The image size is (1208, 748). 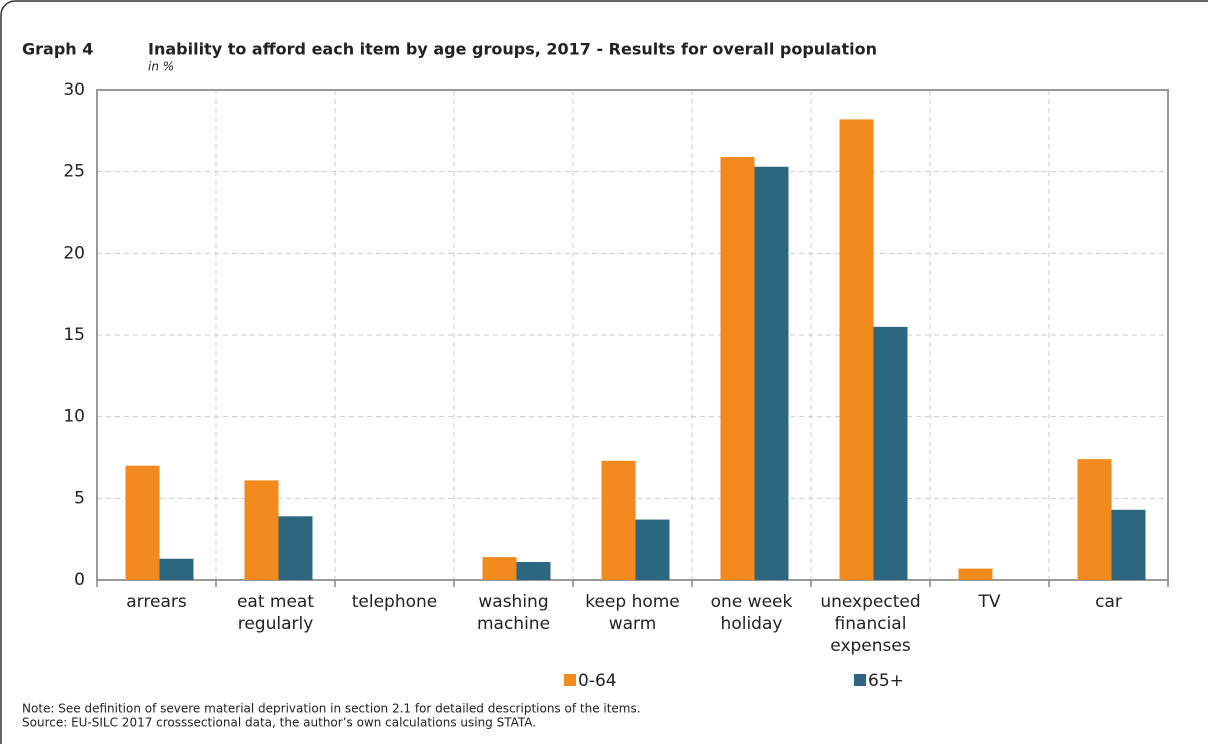 I want to click on y-tick-label: 10, so click(x=74, y=417).